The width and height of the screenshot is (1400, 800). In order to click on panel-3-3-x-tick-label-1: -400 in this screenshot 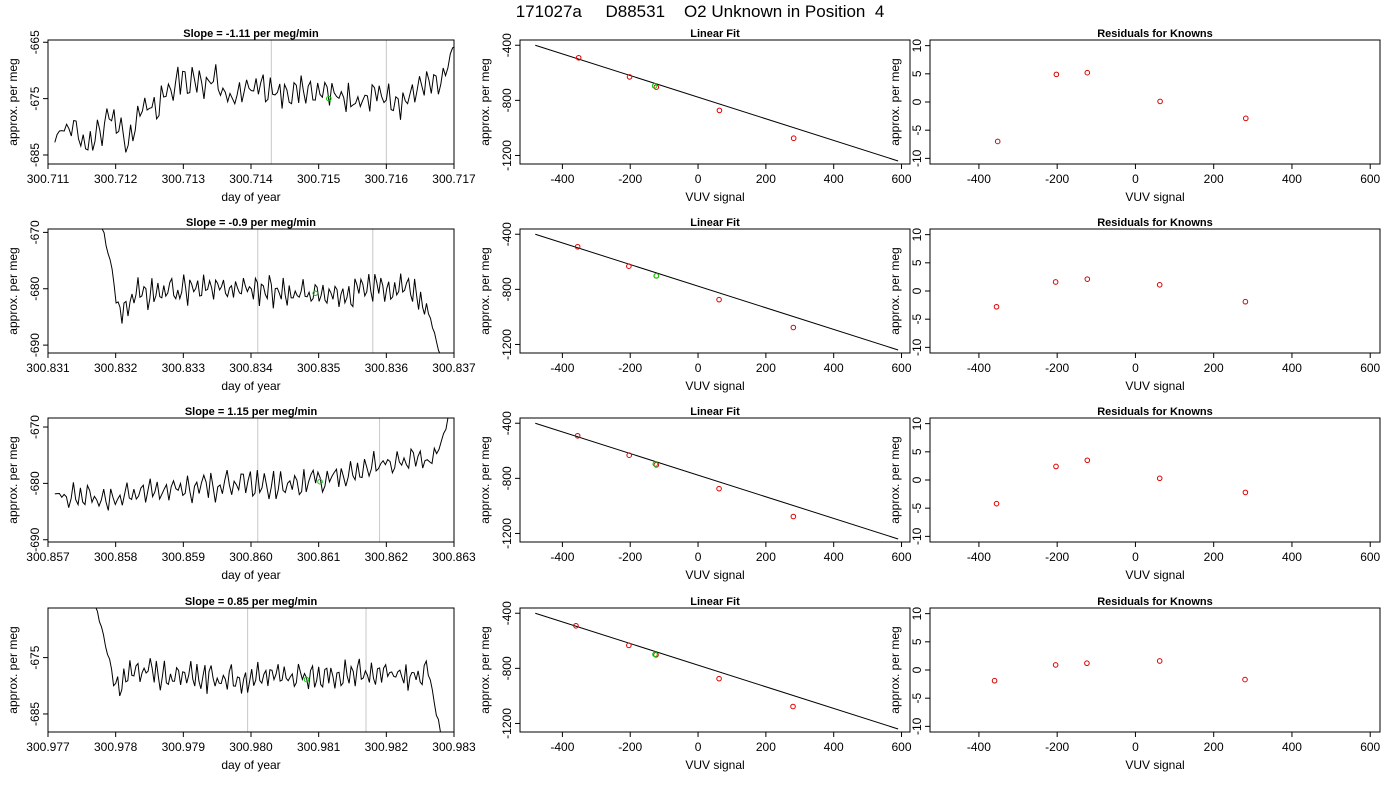, I will do `click(979, 557)`.